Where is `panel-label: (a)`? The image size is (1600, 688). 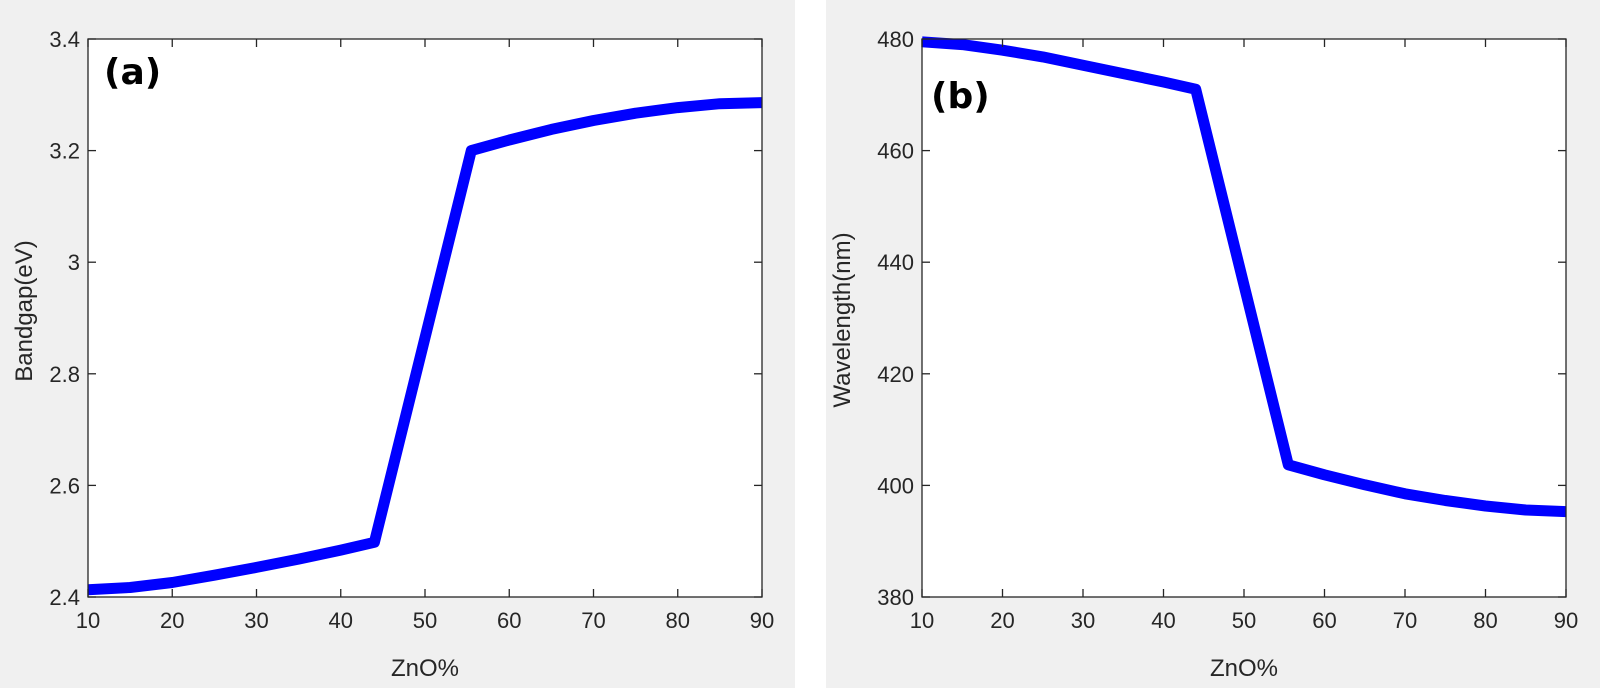
panel-label: (a) is located at coordinates (132, 72).